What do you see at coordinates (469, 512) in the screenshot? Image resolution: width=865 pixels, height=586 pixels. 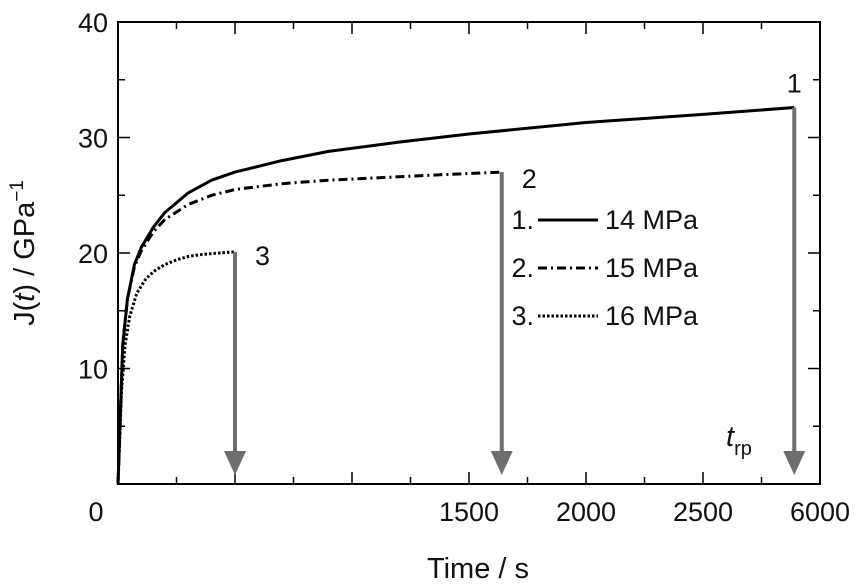 I see `x-tick-label: 1500` at bounding box center [469, 512].